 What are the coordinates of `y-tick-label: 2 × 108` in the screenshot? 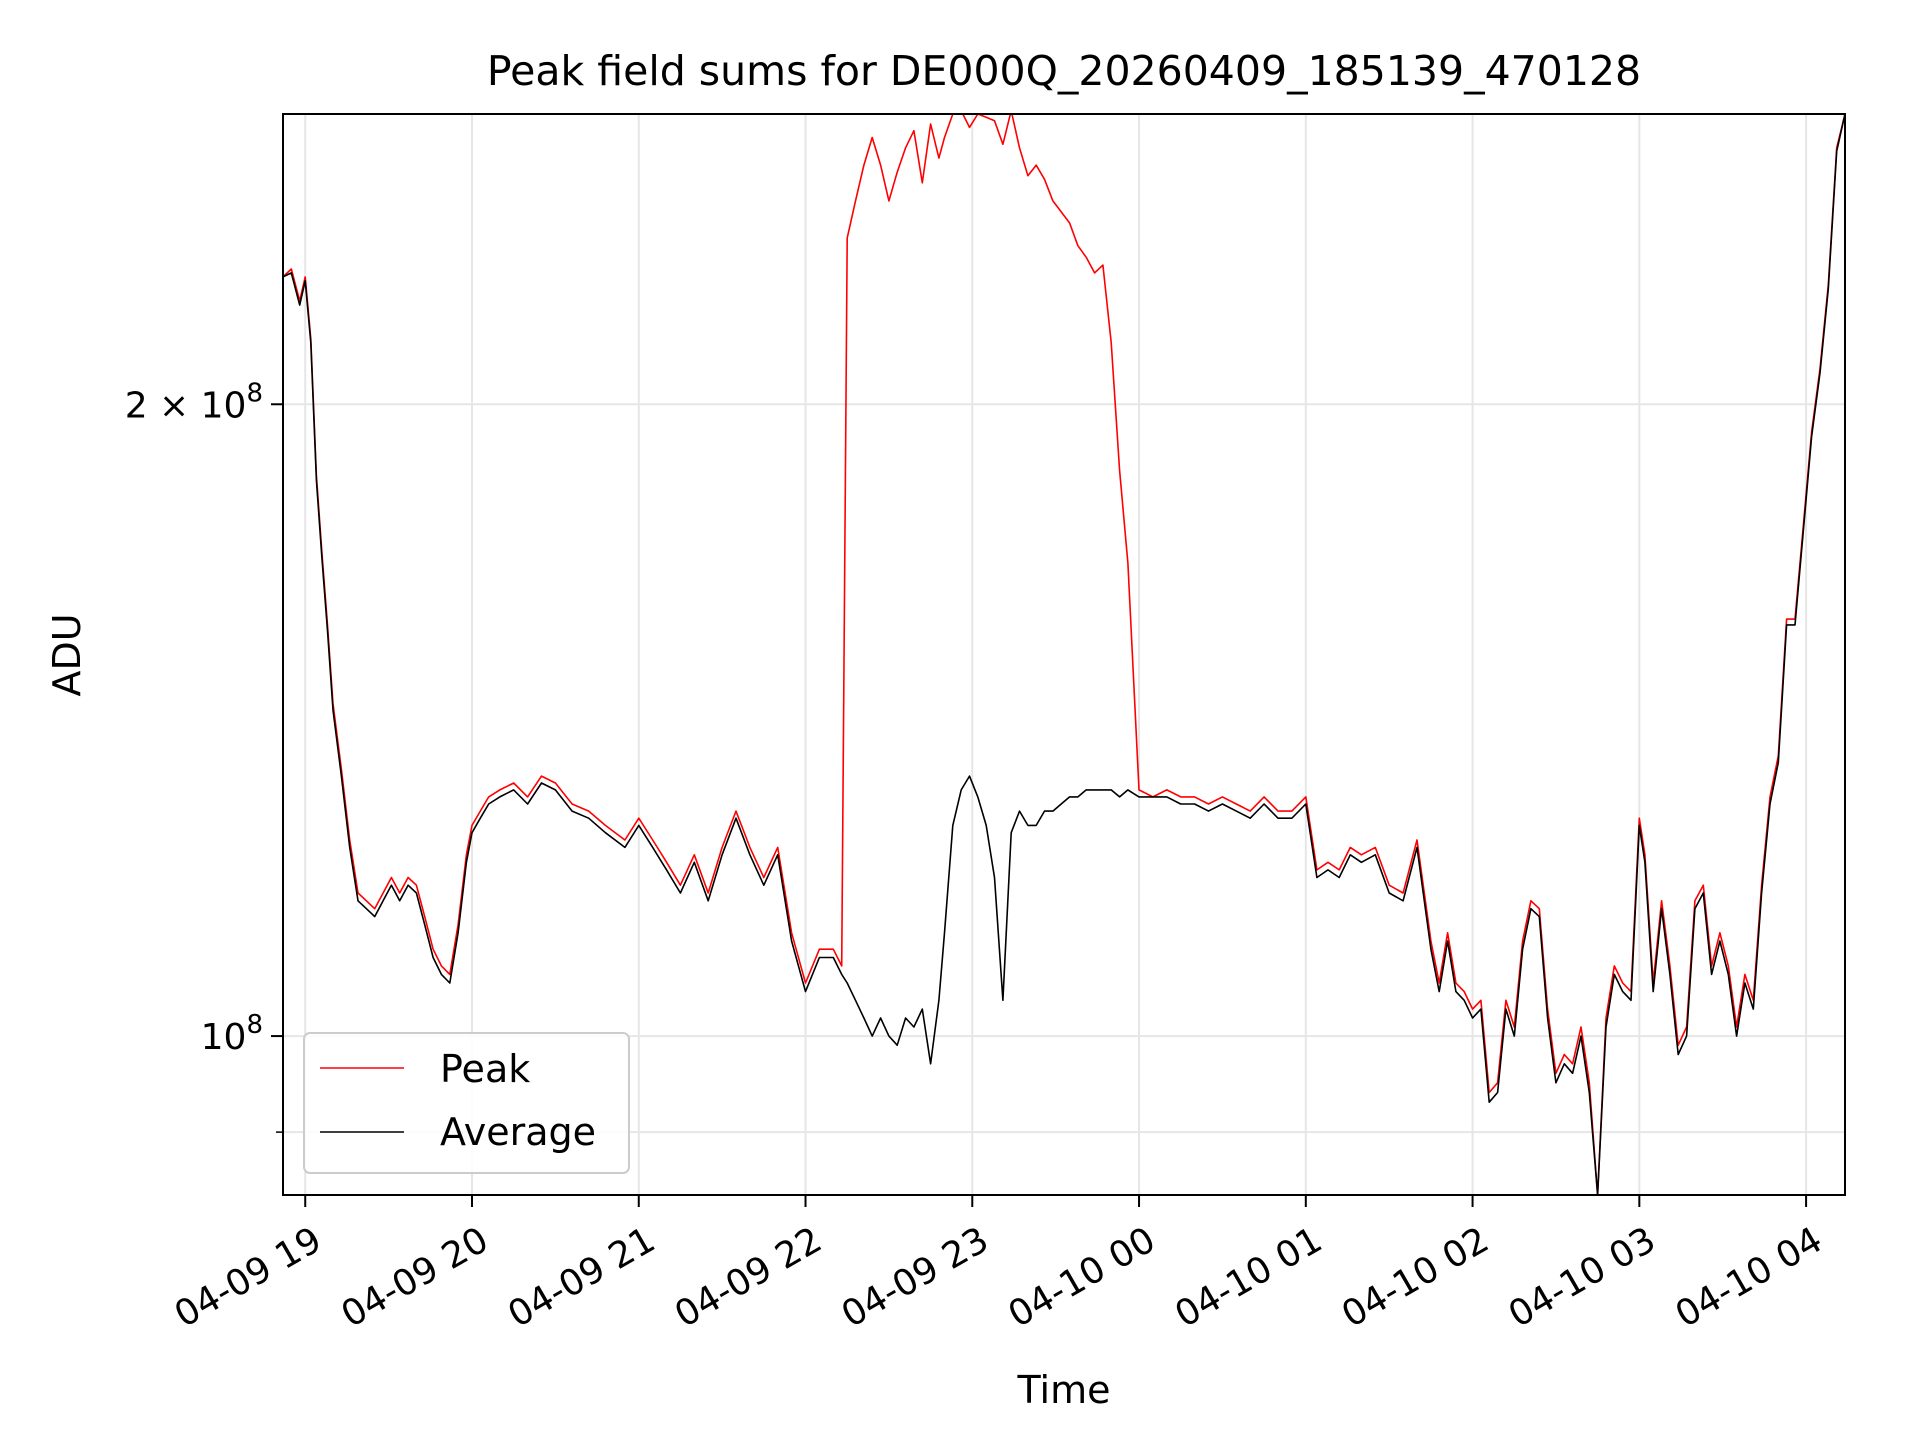 It's located at (194, 402).